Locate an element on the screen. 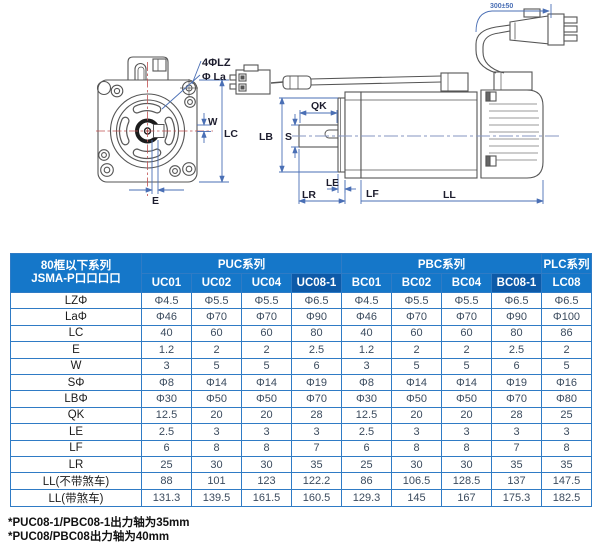 This screenshot has height=551, width=600. table-row: SΦ Φ8 Φ14 Φ14 Φ19 Φ8 Φ14 Φ14 Φ19 Φ16 is located at coordinates (301, 382).